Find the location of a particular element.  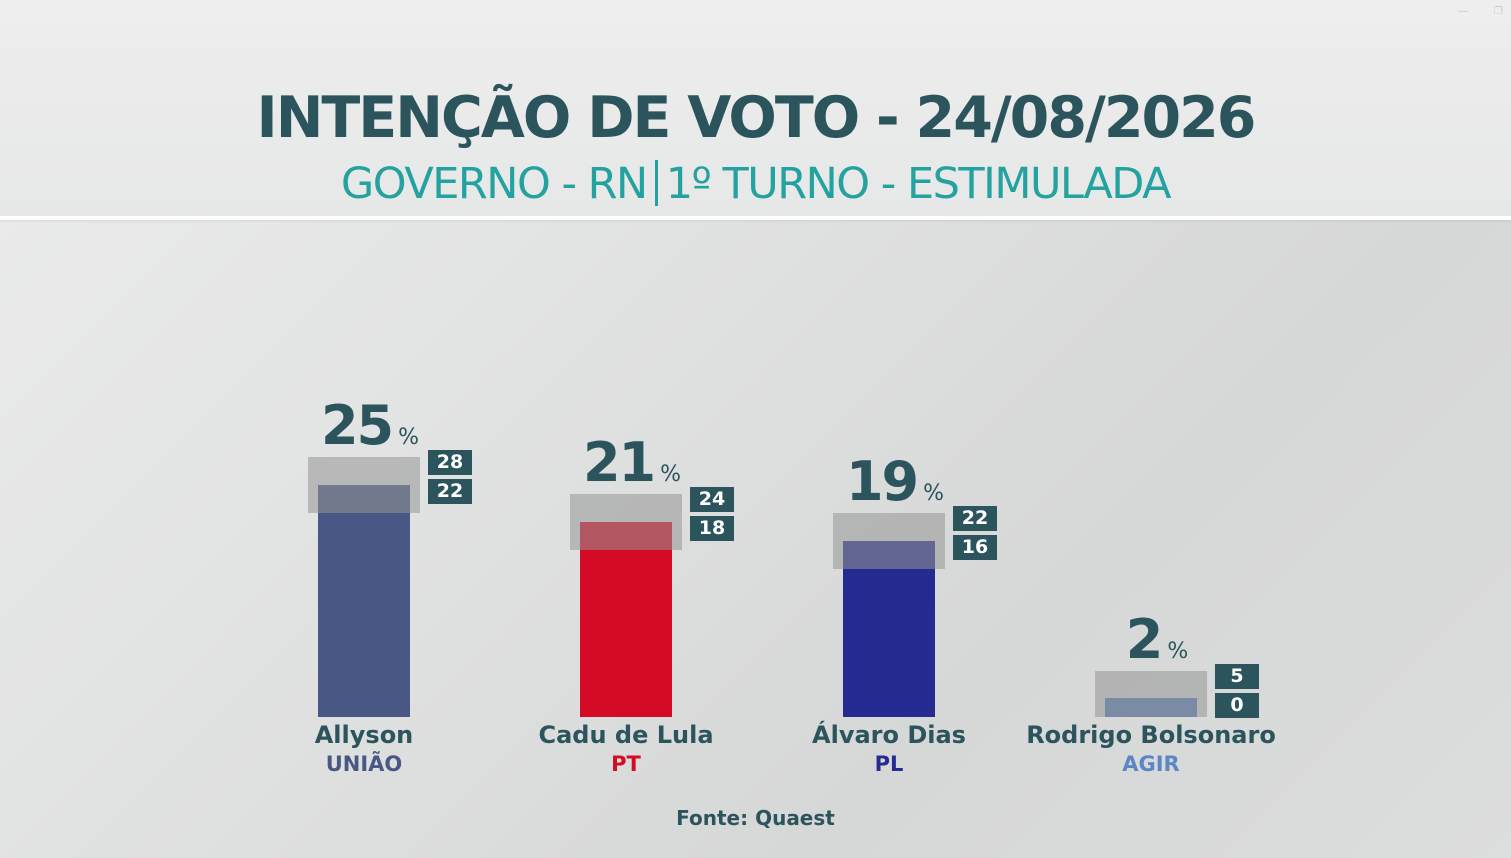

value-number: 2 is located at coordinates (1144, 639).